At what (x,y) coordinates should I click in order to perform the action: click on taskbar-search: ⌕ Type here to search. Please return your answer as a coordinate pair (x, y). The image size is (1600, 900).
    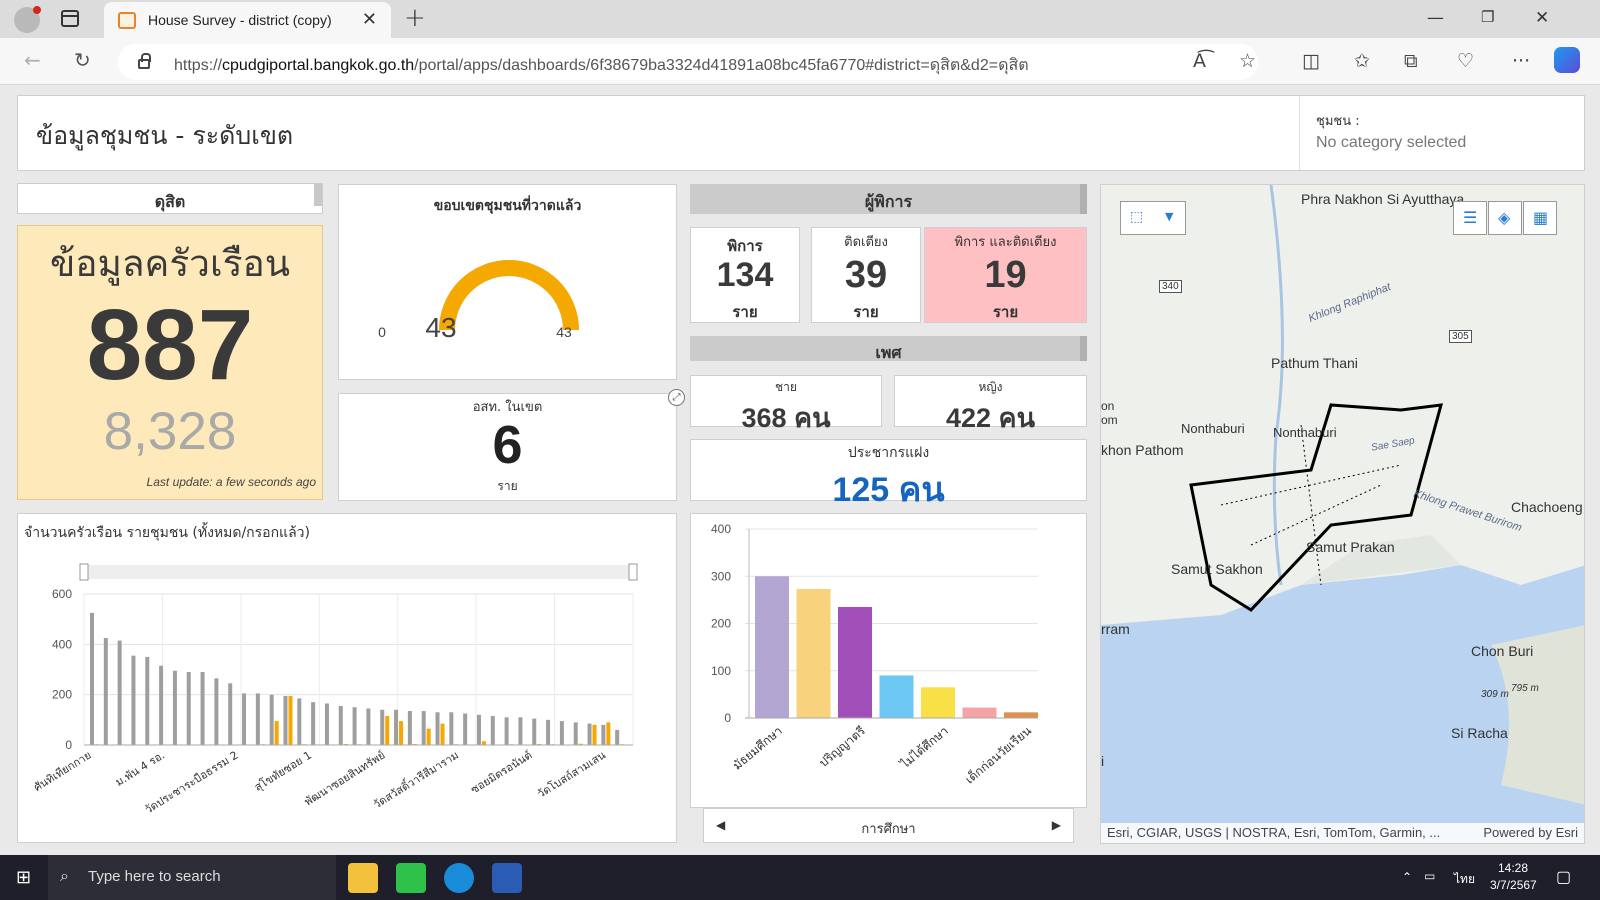
    Looking at the image, I should click on (192, 877).